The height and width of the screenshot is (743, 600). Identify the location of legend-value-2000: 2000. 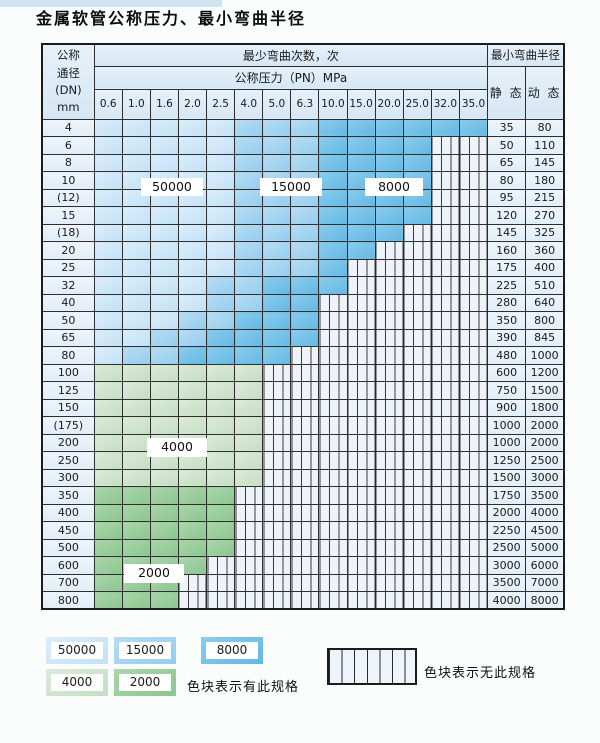
(145, 682).